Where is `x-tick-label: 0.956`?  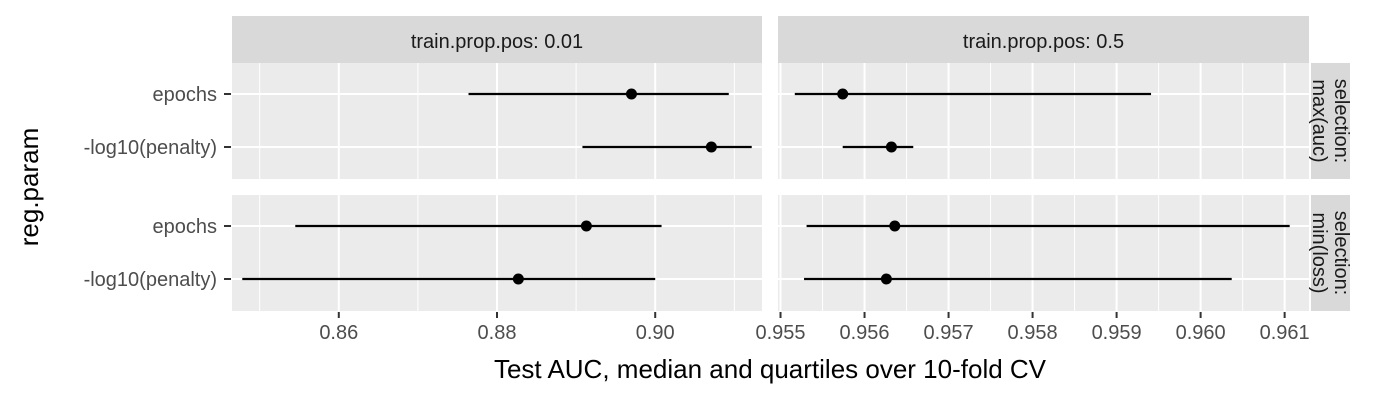
x-tick-label: 0.956 is located at coordinates (865, 333).